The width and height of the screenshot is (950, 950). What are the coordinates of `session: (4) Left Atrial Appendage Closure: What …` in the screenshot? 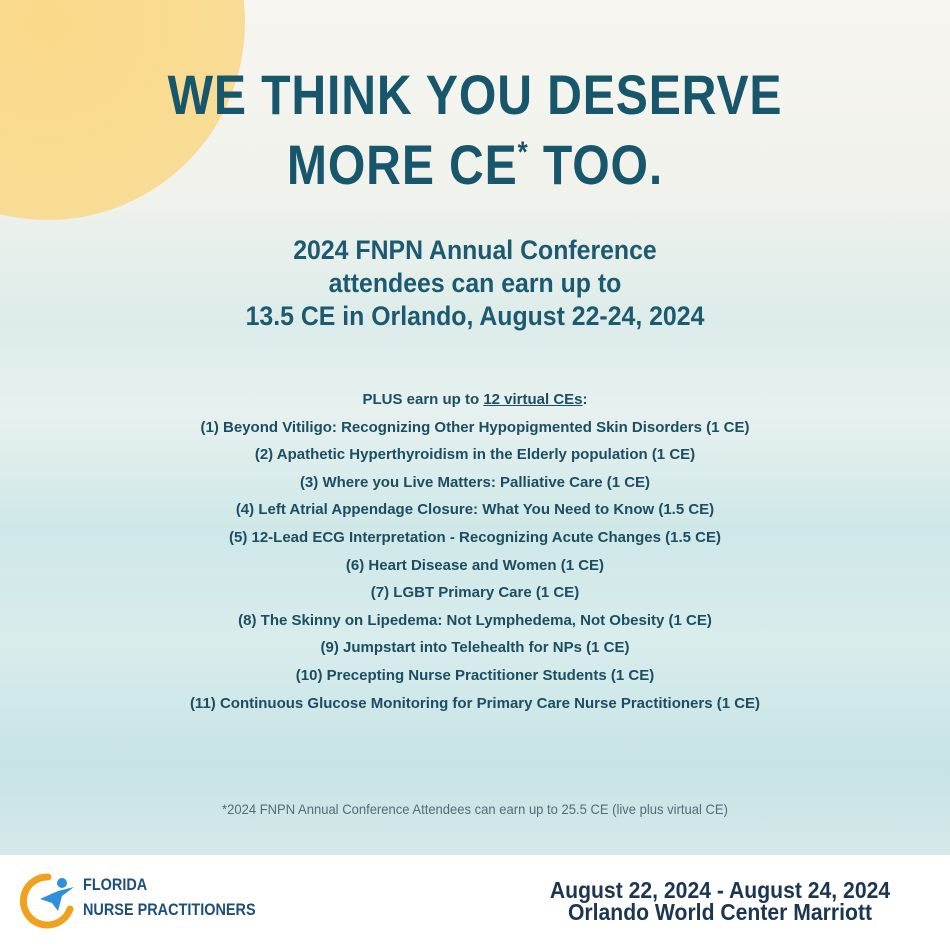 It's located at (475, 510).